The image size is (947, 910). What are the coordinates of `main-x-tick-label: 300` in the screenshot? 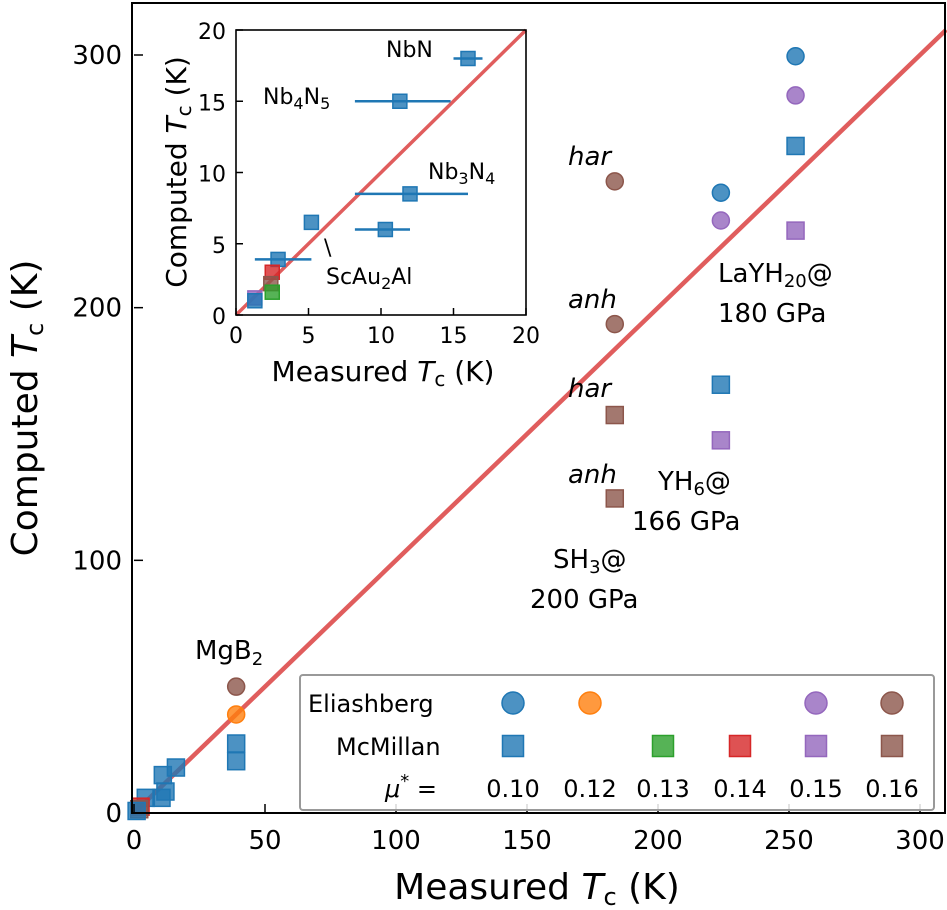 It's located at (920, 841).